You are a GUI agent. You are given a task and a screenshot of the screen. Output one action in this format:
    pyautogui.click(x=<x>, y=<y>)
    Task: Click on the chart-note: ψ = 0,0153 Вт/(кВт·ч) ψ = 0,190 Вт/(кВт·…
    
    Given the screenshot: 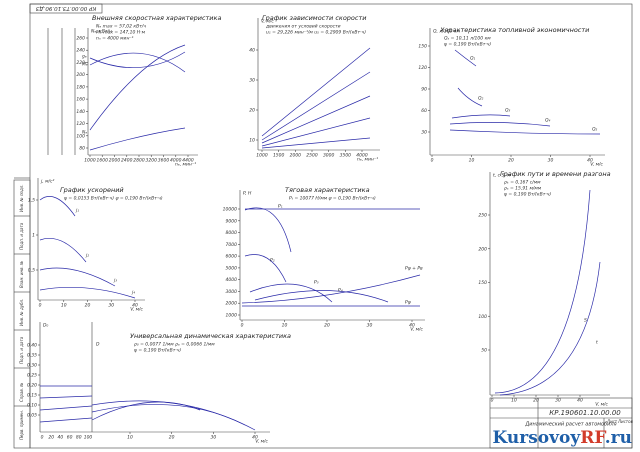 What is the action you would take?
    pyautogui.click(x=113, y=199)
    